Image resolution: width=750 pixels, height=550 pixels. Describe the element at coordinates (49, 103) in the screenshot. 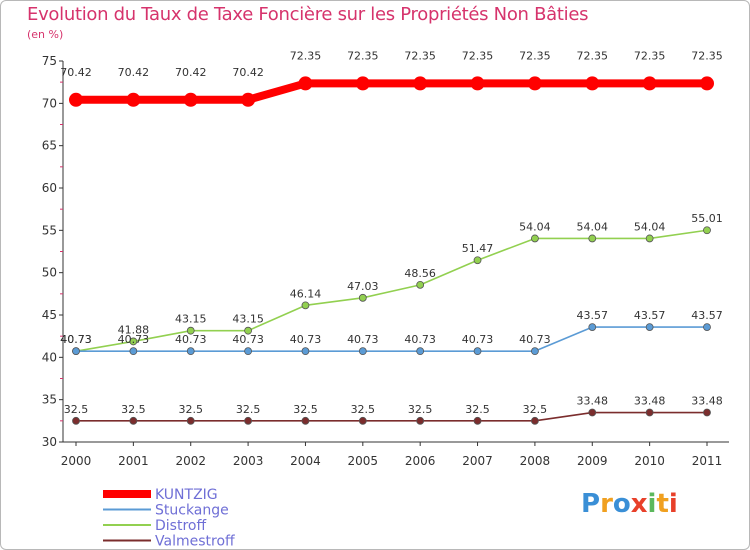

I see `y-tick-label: 70` at that location.